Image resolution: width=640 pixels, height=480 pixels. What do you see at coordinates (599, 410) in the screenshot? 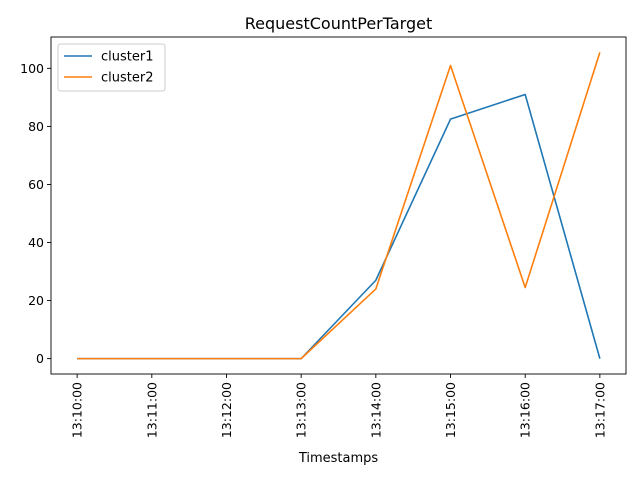
I see `x-tick-label: 13:17:00` at bounding box center [599, 410].